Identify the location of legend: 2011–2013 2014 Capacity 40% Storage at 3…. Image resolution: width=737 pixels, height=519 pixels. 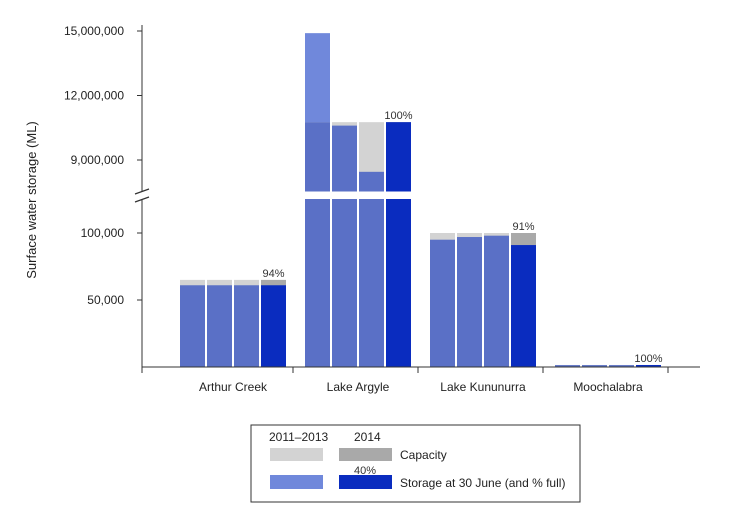
(415, 463).